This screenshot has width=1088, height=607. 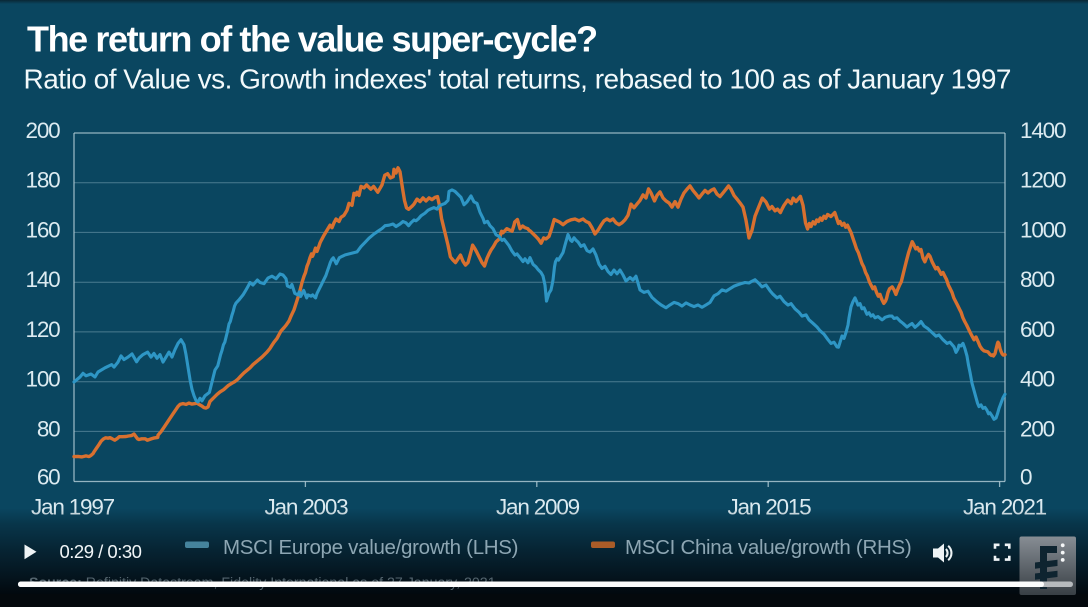 What do you see at coordinates (312, 39) in the screenshot?
I see `svg-text:The return of the value super-: The return of the value super-cycle?` at bounding box center [312, 39].